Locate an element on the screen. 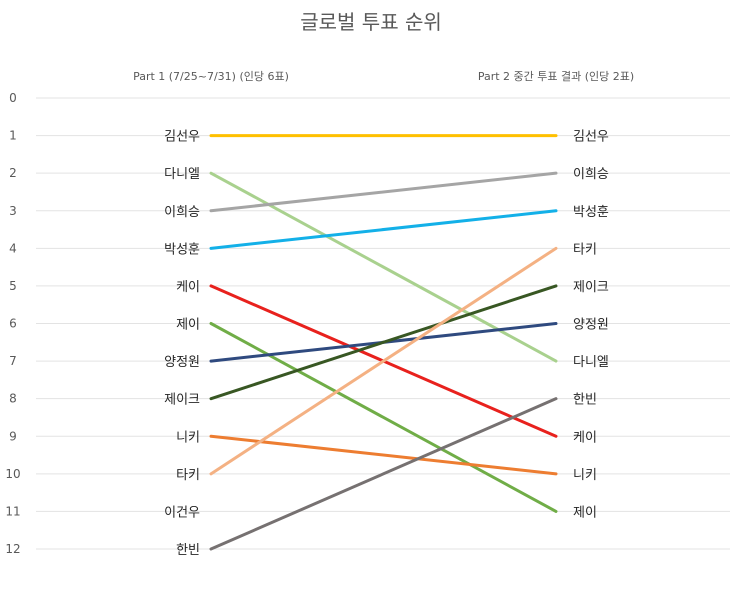 This screenshot has height=593, width=743. y-tick-label: 12 is located at coordinates (12, 549).